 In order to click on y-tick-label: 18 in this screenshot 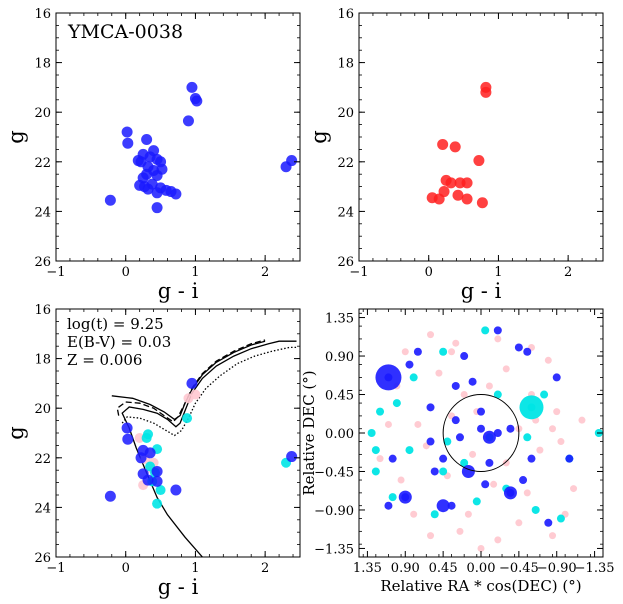, I will do `click(42, 64)`.